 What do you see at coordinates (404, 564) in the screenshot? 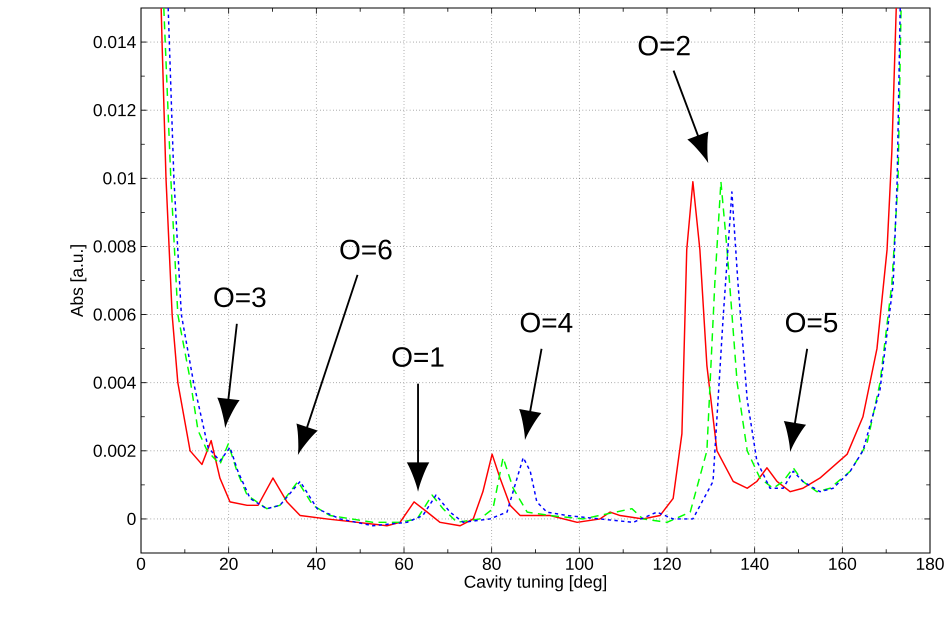
I see `x-tick-label: 60` at bounding box center [404, 564].